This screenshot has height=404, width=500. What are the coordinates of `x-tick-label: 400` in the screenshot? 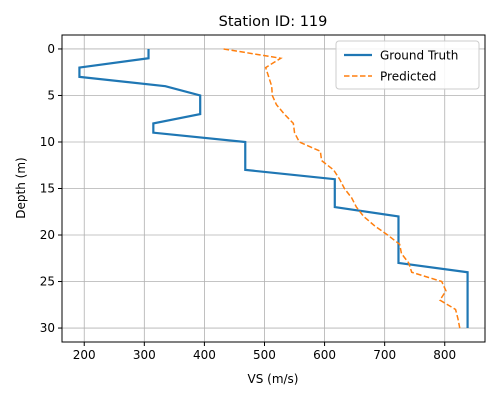 It's located at (204, 355).